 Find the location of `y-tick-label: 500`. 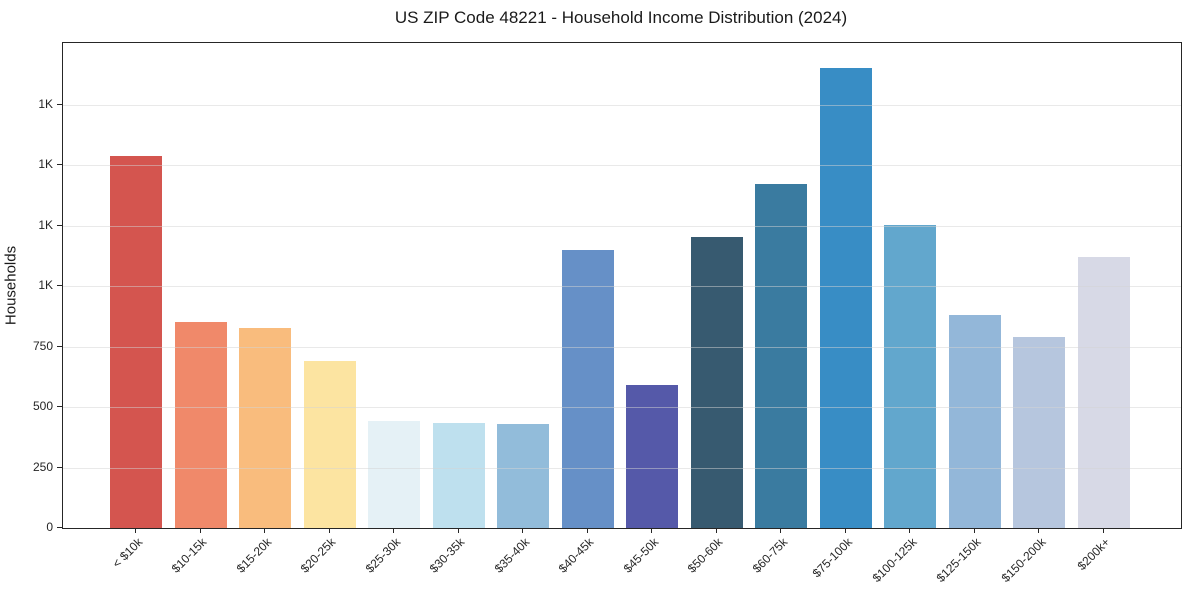

y-tick-label: 500 is located at coordinates (42, 406).